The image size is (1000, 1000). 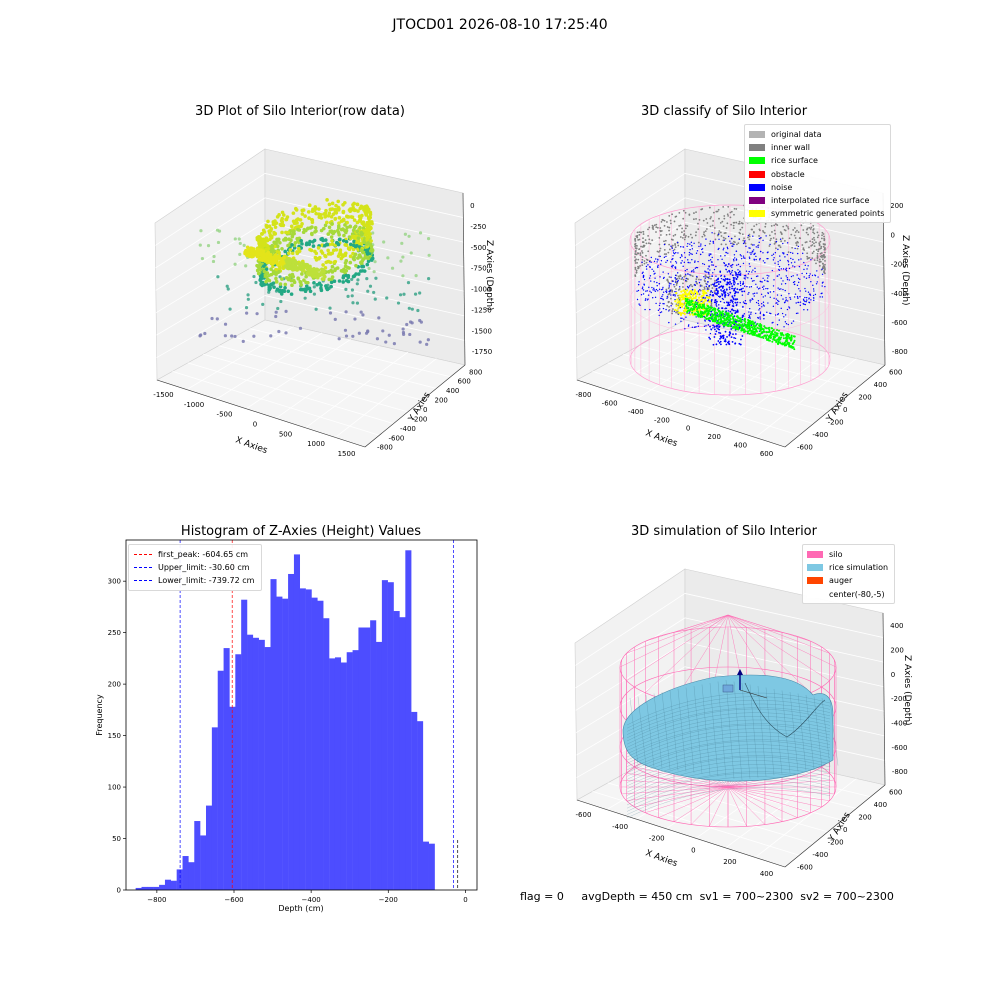 I want to click on grid-line, so click(x=290, y=393).